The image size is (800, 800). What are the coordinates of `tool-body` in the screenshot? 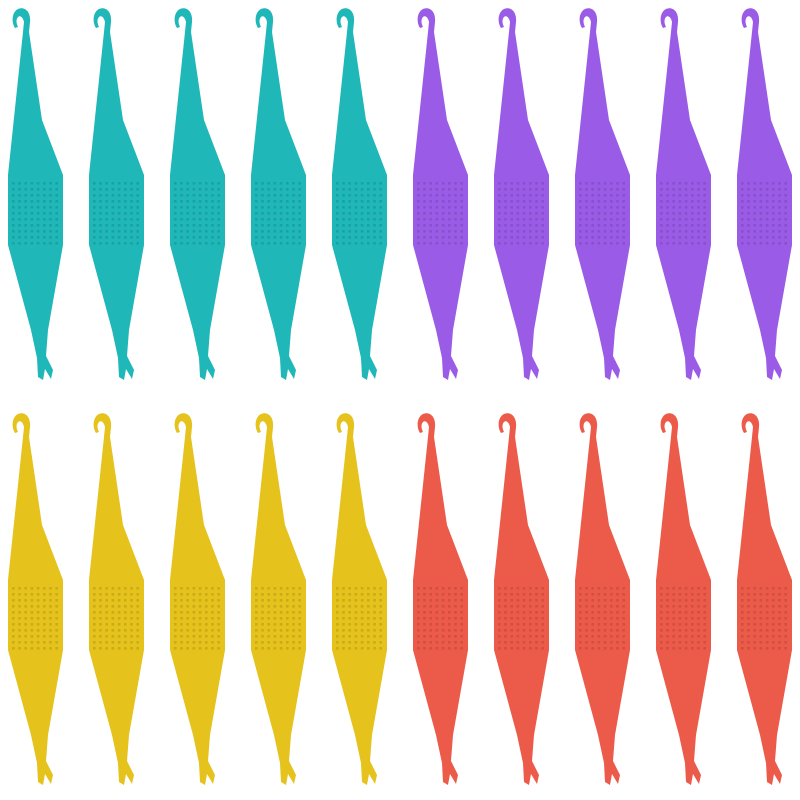 It's located at (35, 599).